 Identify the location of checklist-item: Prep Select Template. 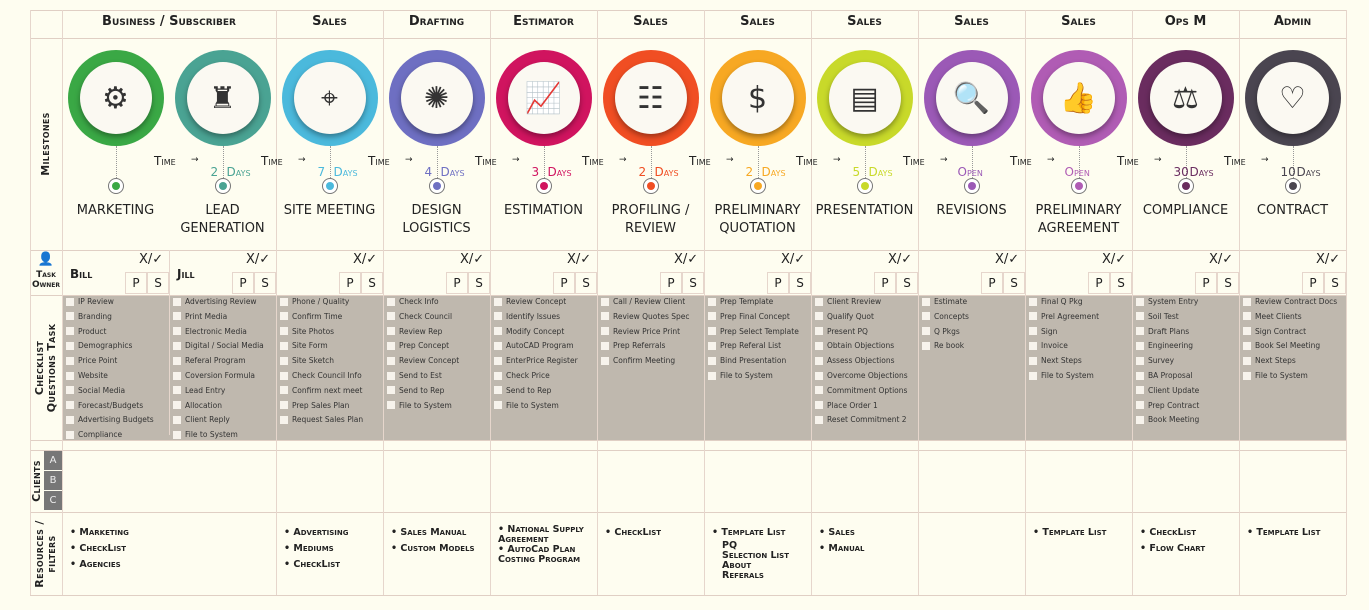
(753, 331).